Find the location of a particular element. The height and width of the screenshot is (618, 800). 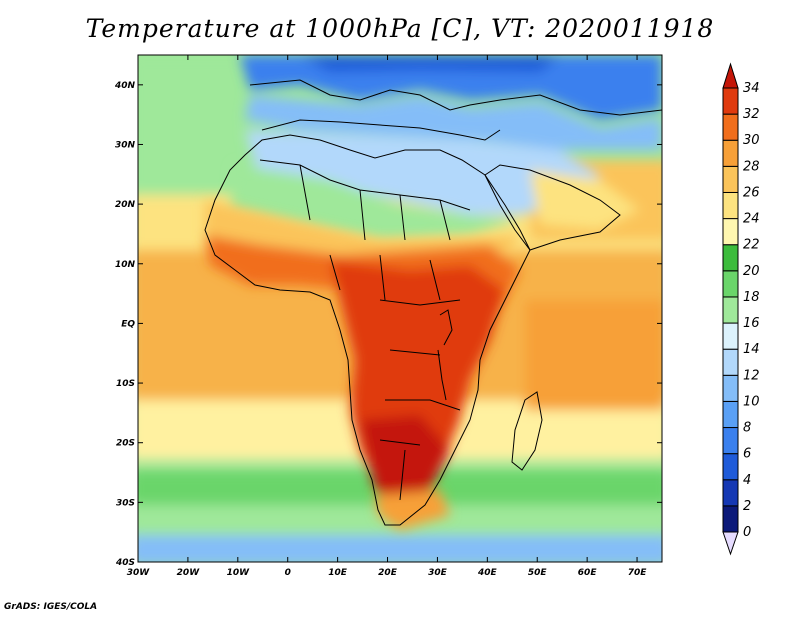

indian-ocean-hot-band is located at coordinates (593, 355).